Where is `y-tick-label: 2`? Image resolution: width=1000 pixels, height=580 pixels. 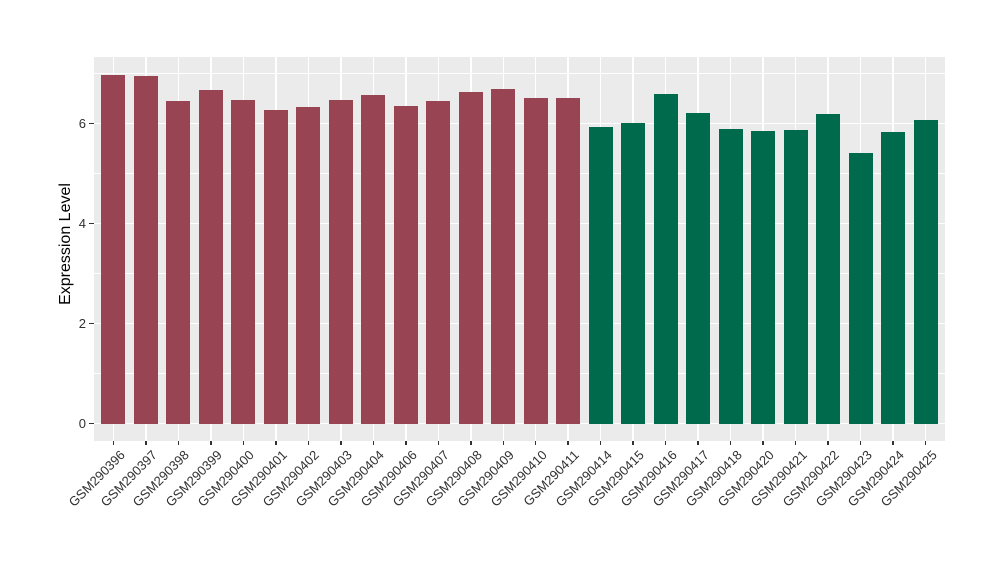 y-tick-label: 2 is located at coordinates (82, 323).